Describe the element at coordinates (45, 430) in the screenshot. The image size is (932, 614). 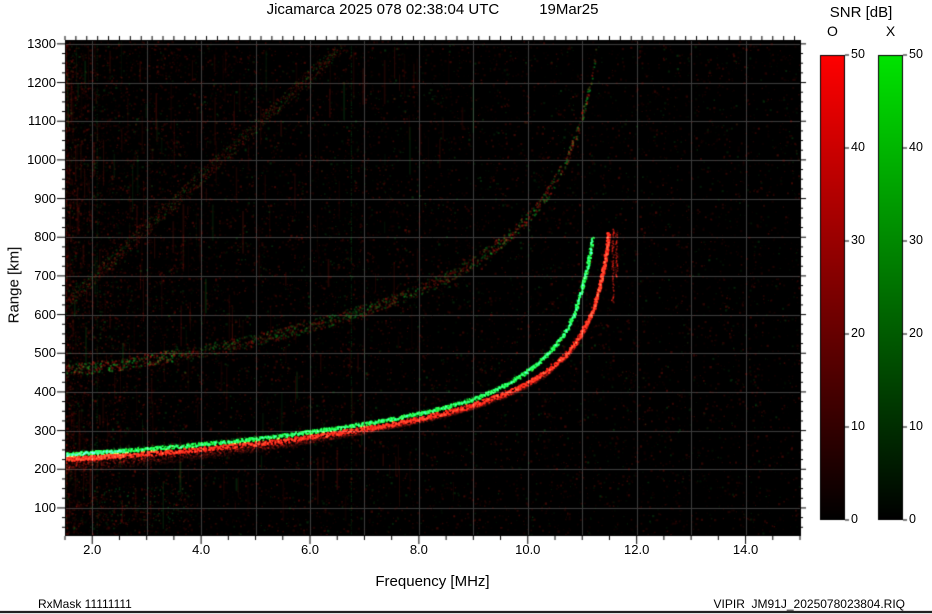
I see `y-tick-label: 300` at that location.